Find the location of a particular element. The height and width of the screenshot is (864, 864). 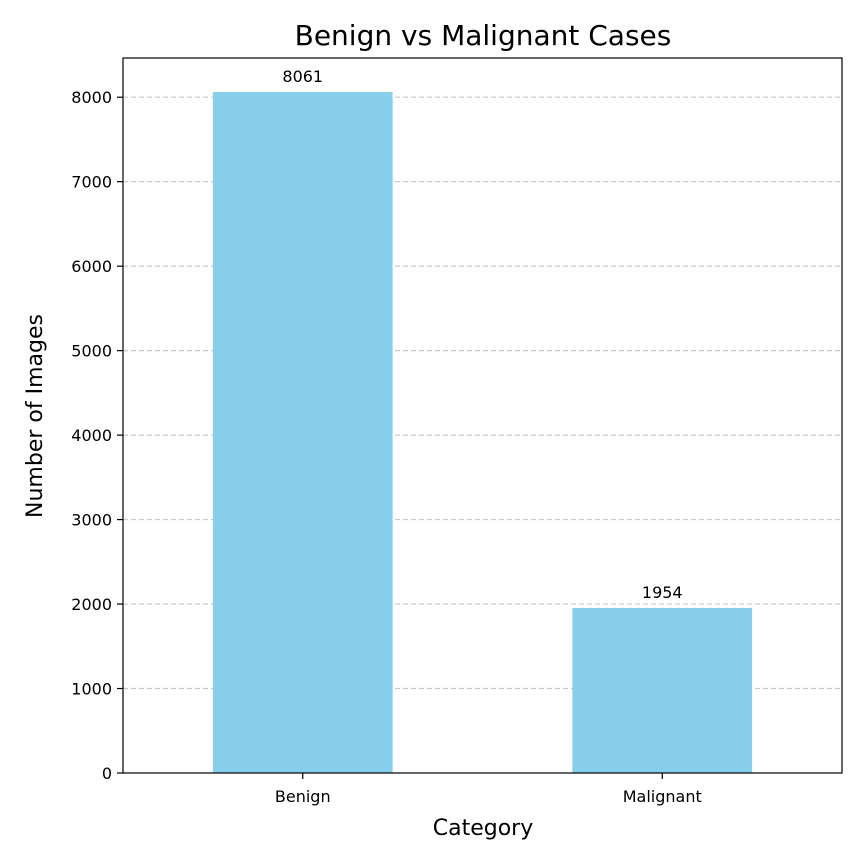

y-tick-label-2: 2000 is located at coordinates (91, 604).